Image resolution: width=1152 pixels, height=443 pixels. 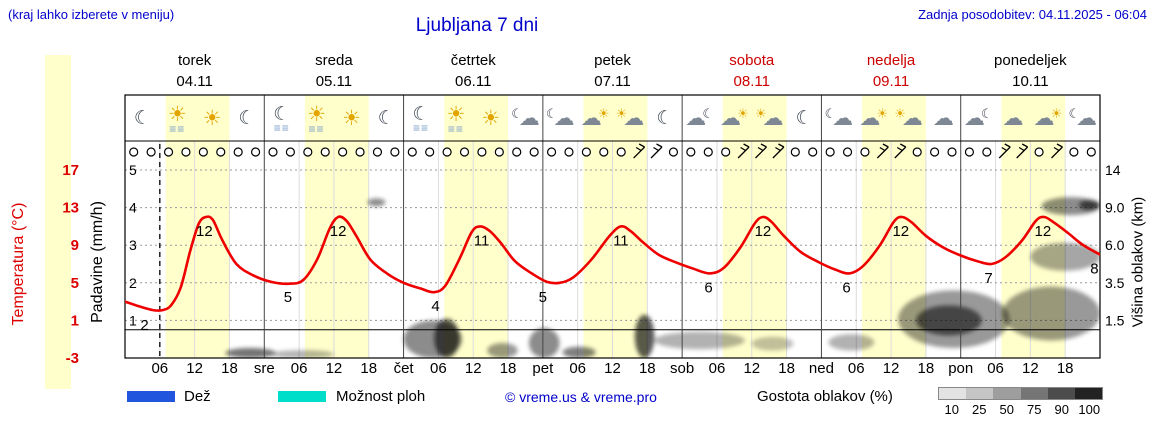 What do you see at coordinates (1020, 393) in the screenshot?
I see `cloud-density-scale` at bounding box center [1020, 393].